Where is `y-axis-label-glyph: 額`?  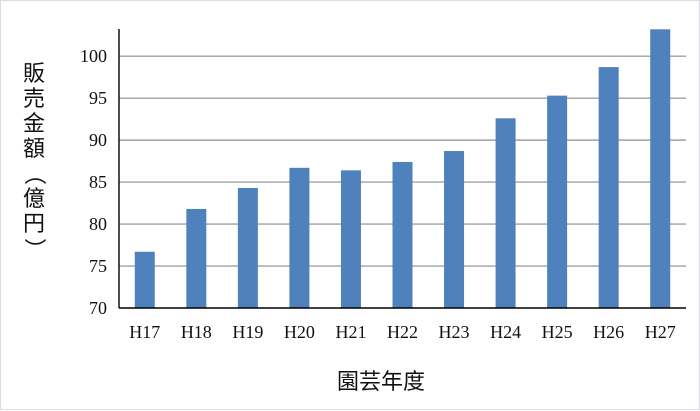
y-axis-label-glyph: 額 is located at coordinates (34, 149).